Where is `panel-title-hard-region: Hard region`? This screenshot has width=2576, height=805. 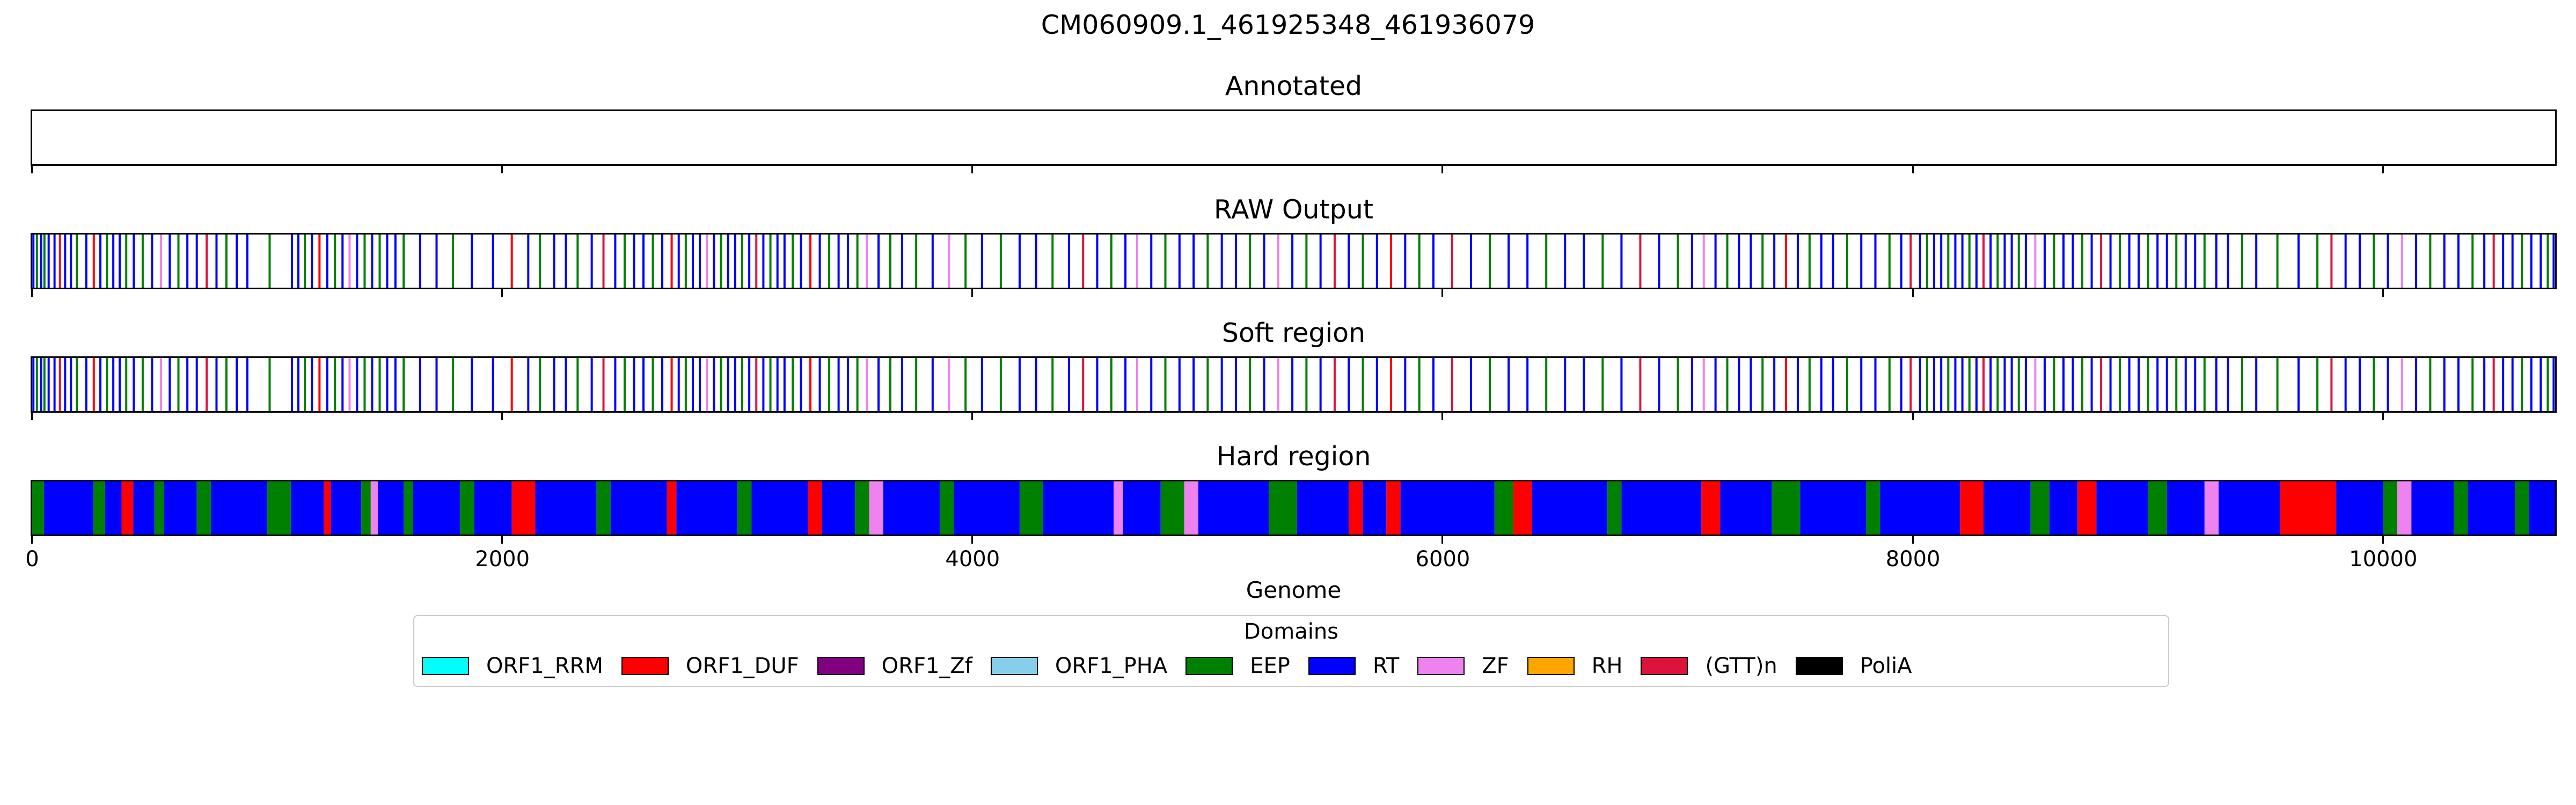 panel-title-hard-region: Hard region is located at coordinates (1293, 456).